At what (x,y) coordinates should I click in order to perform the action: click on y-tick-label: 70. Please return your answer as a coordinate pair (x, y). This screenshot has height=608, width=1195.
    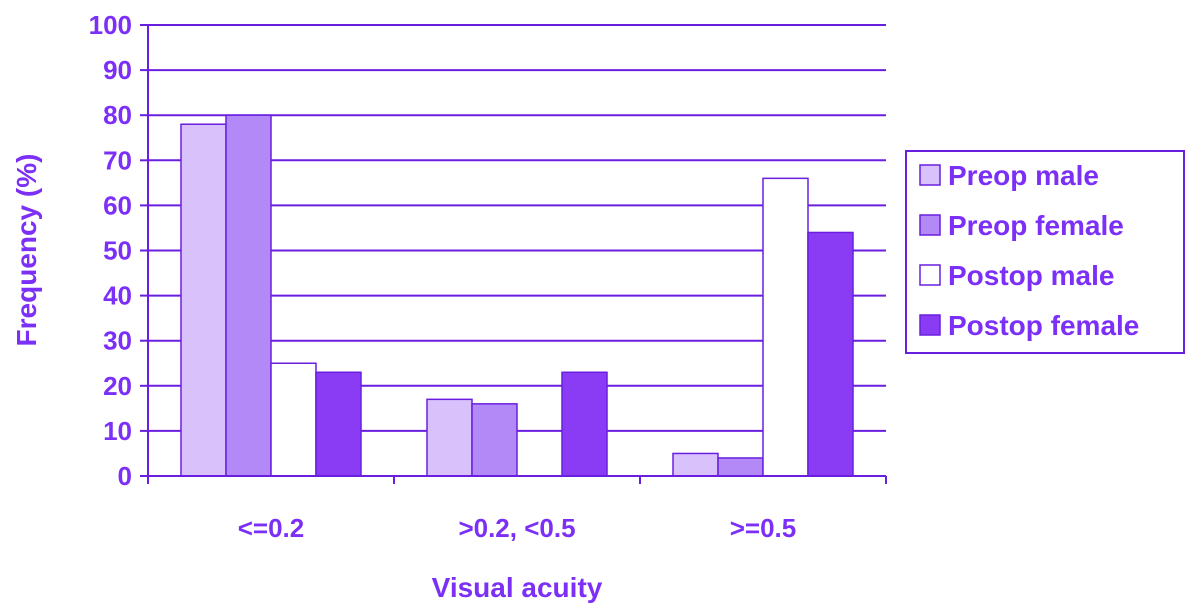
    Looking at the image, I should click on (117, 160).